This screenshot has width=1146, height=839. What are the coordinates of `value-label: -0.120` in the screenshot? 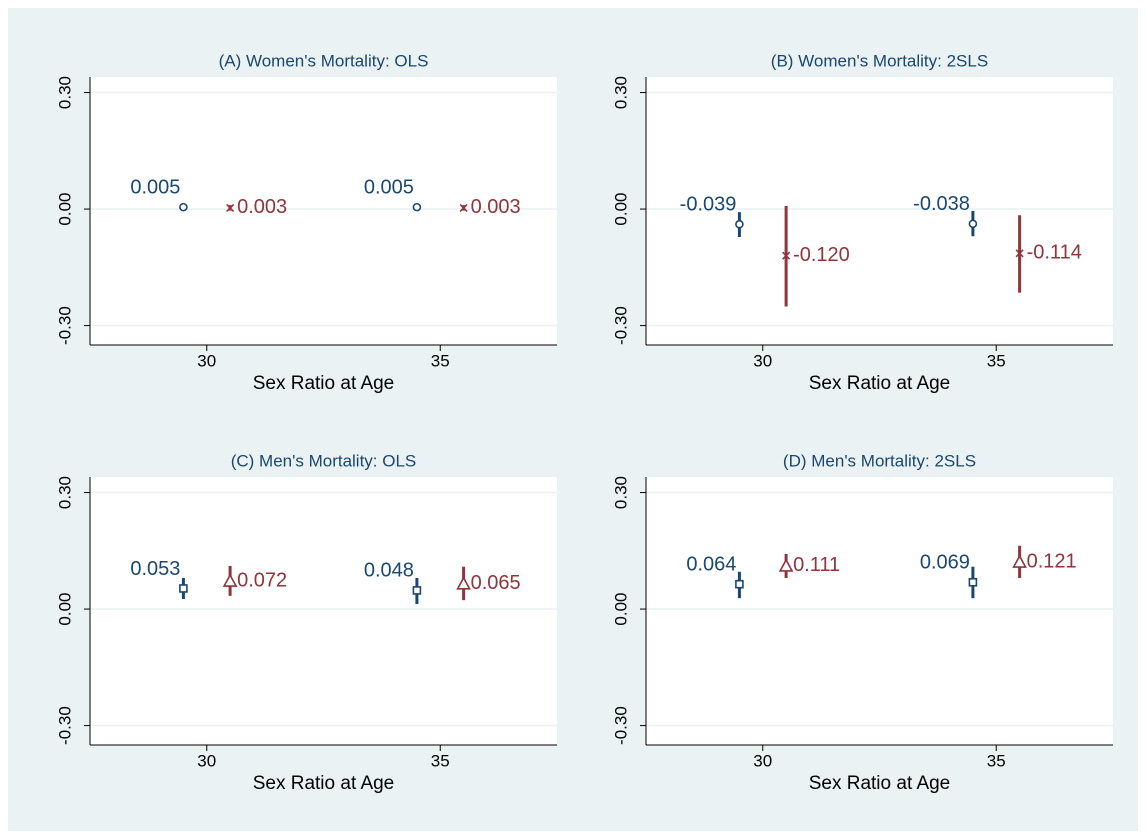 It's located at (821, 255).